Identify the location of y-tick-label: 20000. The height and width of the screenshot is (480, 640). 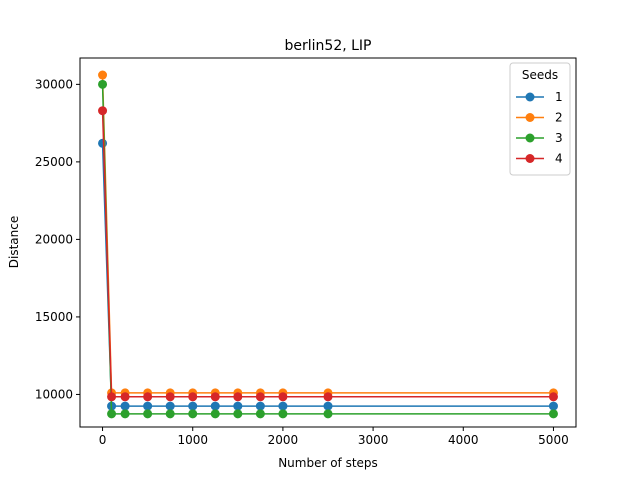
(54, 239).